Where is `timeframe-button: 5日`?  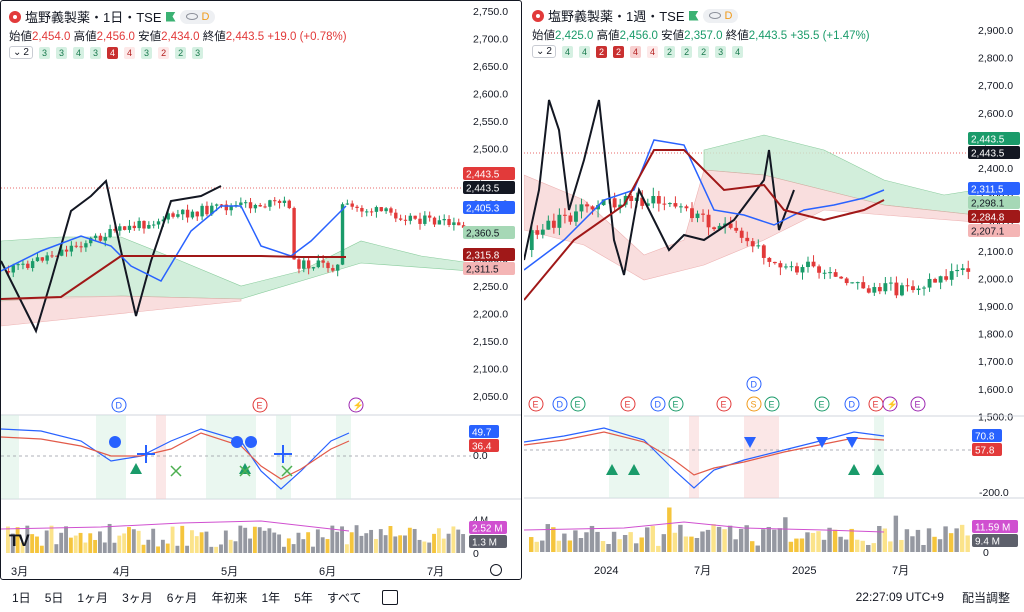 timeframe-button: 5日 is located at coordinates (54, 597).